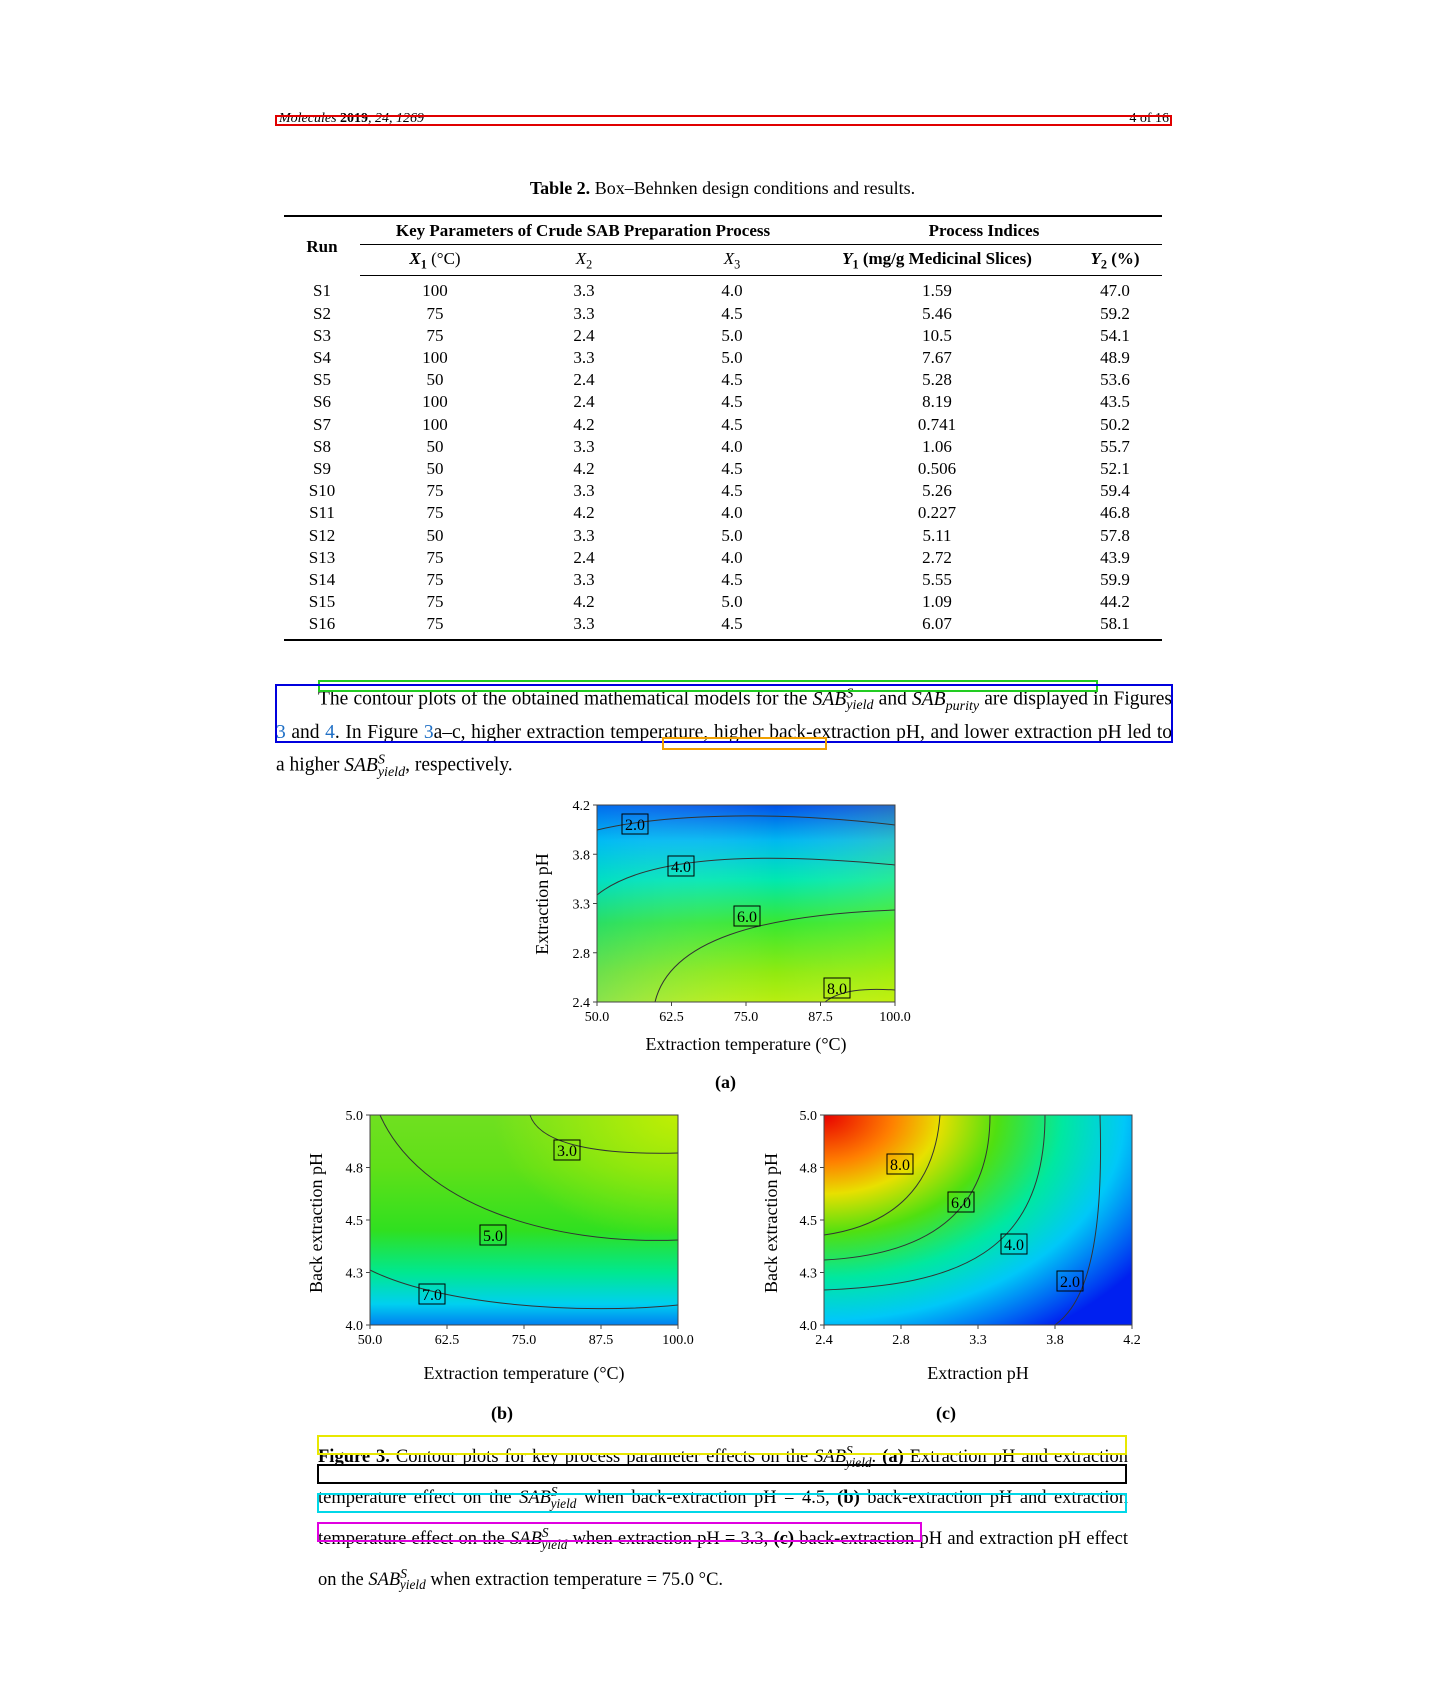 This screenshot has width=1433, height=1683. I want to click on table-row: S9 50 4.2 4.5 0.506 52.1, so click(723, 469).